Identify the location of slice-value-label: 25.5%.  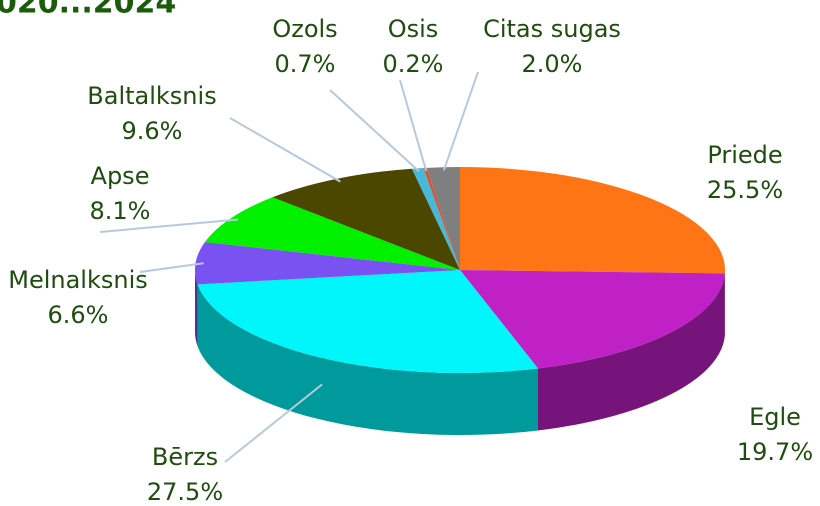
(745, 190).